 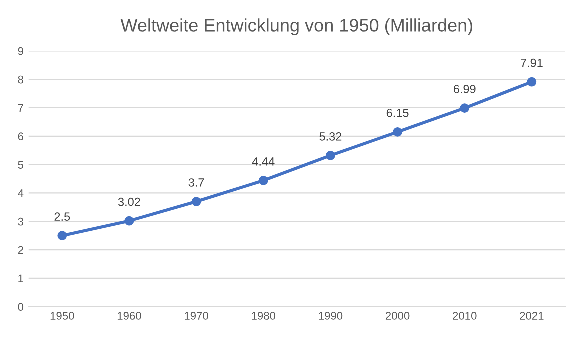 What do you see at coordinates (397, 113) in the screenshot?
I see `text: 6.15` at bounding box center [397, 113].